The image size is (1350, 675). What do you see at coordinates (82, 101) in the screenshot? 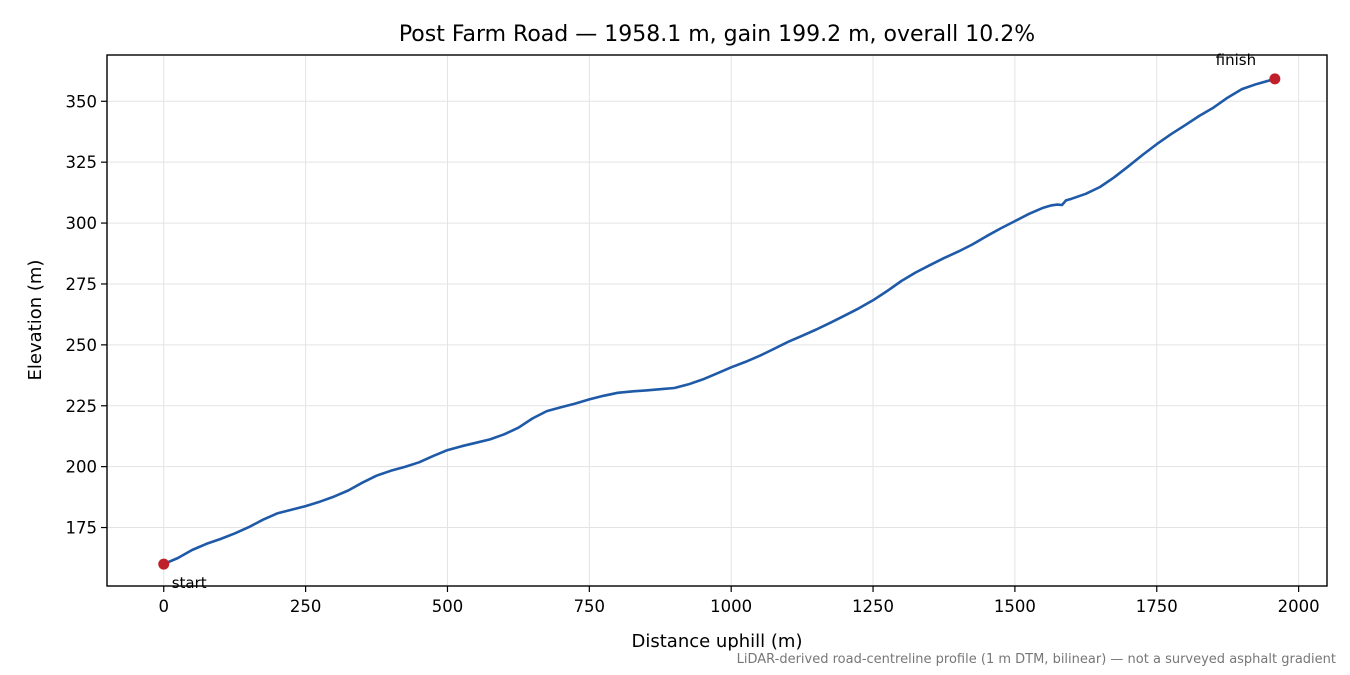
I see `y-tick-label: 350` at bounding box center [82, 101].